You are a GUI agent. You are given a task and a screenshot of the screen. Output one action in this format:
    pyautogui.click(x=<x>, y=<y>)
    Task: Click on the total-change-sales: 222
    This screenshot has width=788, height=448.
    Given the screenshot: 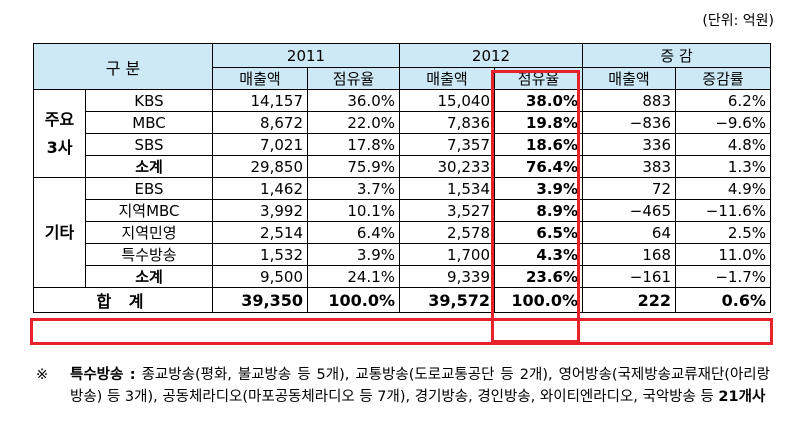 What is the action you would take?
    pyautogui.click(x=629, y=300)
    